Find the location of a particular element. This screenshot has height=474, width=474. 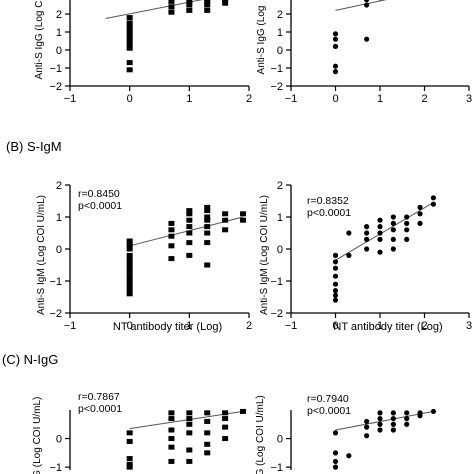

chart-3-p-value: p<0.0001 is located at coordinates (100, 206).